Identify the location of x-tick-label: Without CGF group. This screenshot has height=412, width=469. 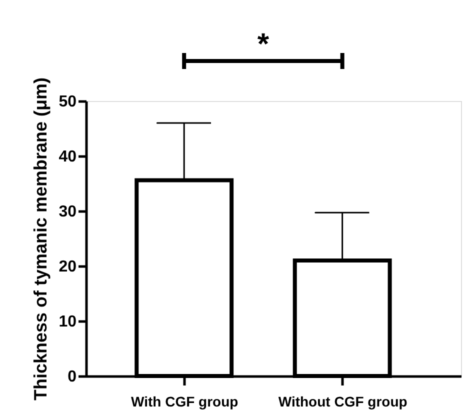
(343, 402).